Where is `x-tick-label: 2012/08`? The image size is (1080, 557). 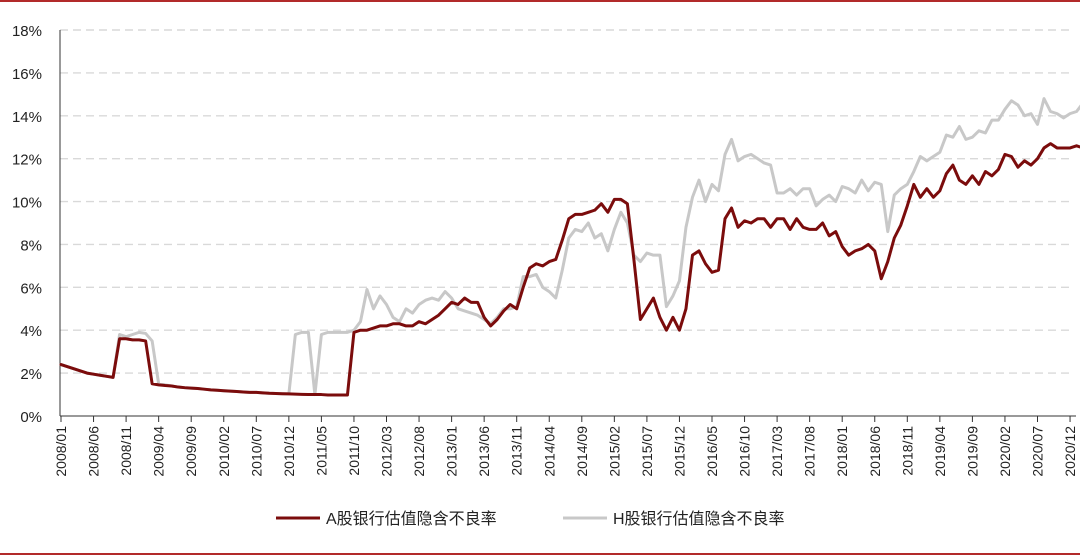
x-tick-label: 2012/08 is located at coordinates (419, 451).